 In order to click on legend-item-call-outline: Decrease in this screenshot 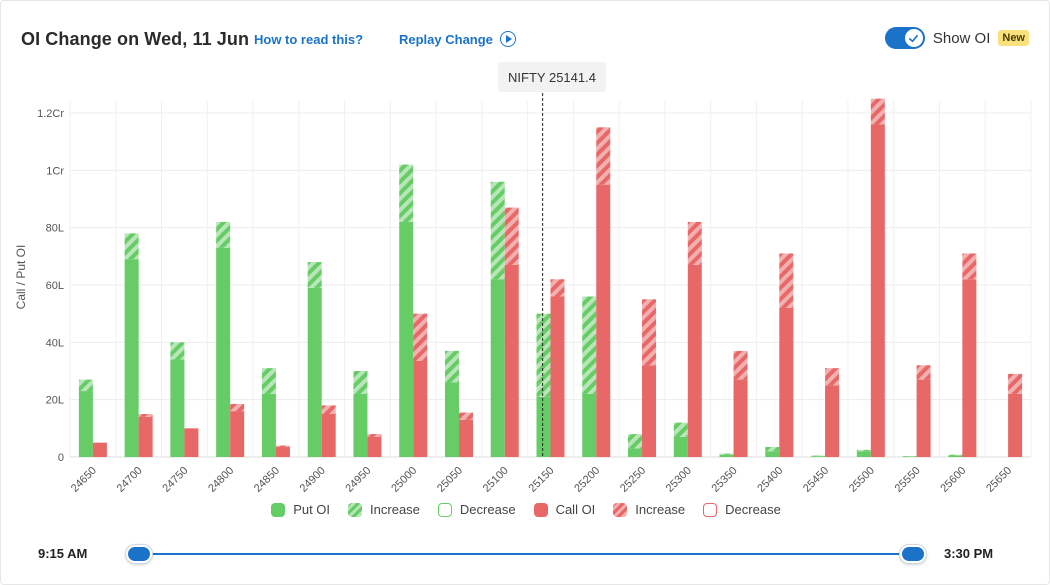, I will do `click(742, 509)`.